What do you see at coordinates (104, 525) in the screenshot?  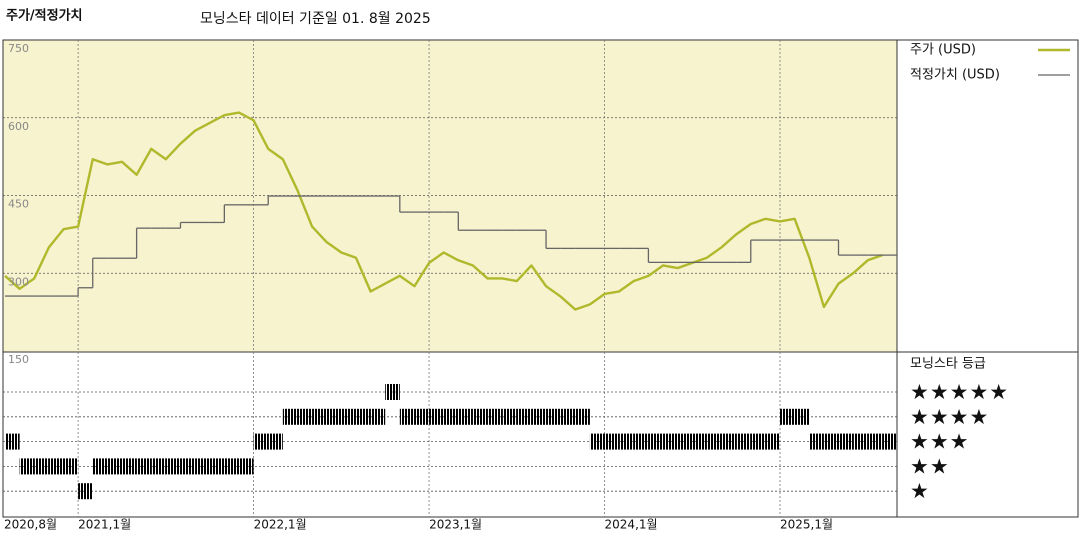 I see `x-tick-label: 2021,1월` at bounding box center [104, 525].